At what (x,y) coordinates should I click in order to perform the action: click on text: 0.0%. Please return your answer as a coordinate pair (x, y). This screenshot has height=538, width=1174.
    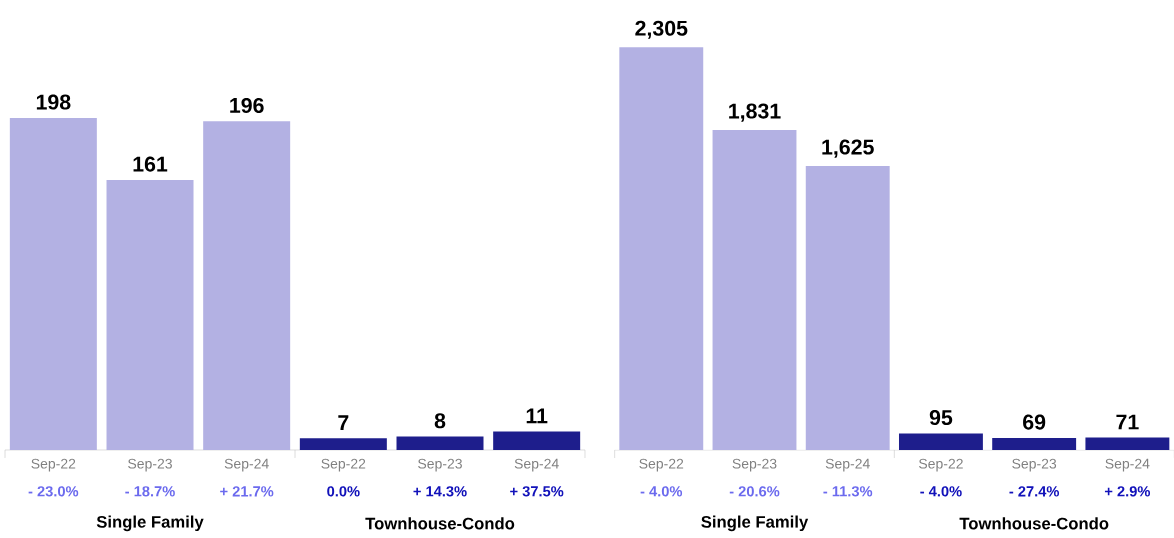
    Looking at the image, I should click on (343, 491).